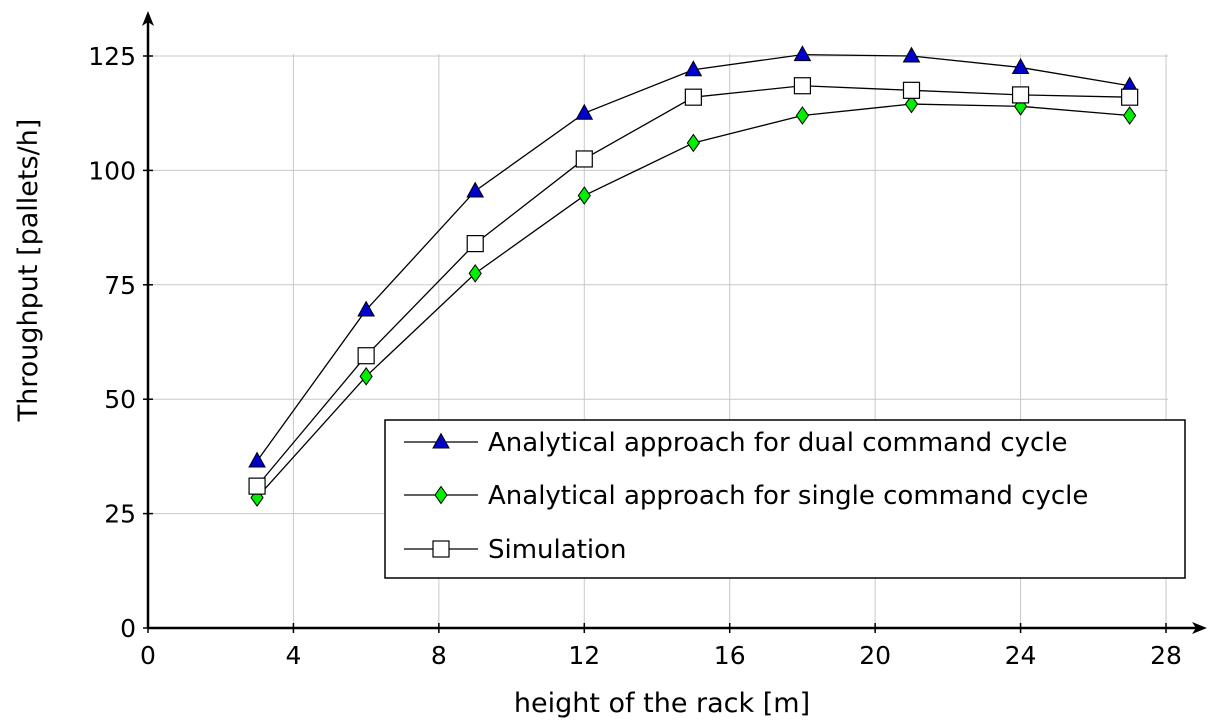 This screenshot has height=724, width=1209. What do you see at coordinates (120, 285) in the screenshot?
I see `y-tick-label: 75` at bounding box center [120, 285].